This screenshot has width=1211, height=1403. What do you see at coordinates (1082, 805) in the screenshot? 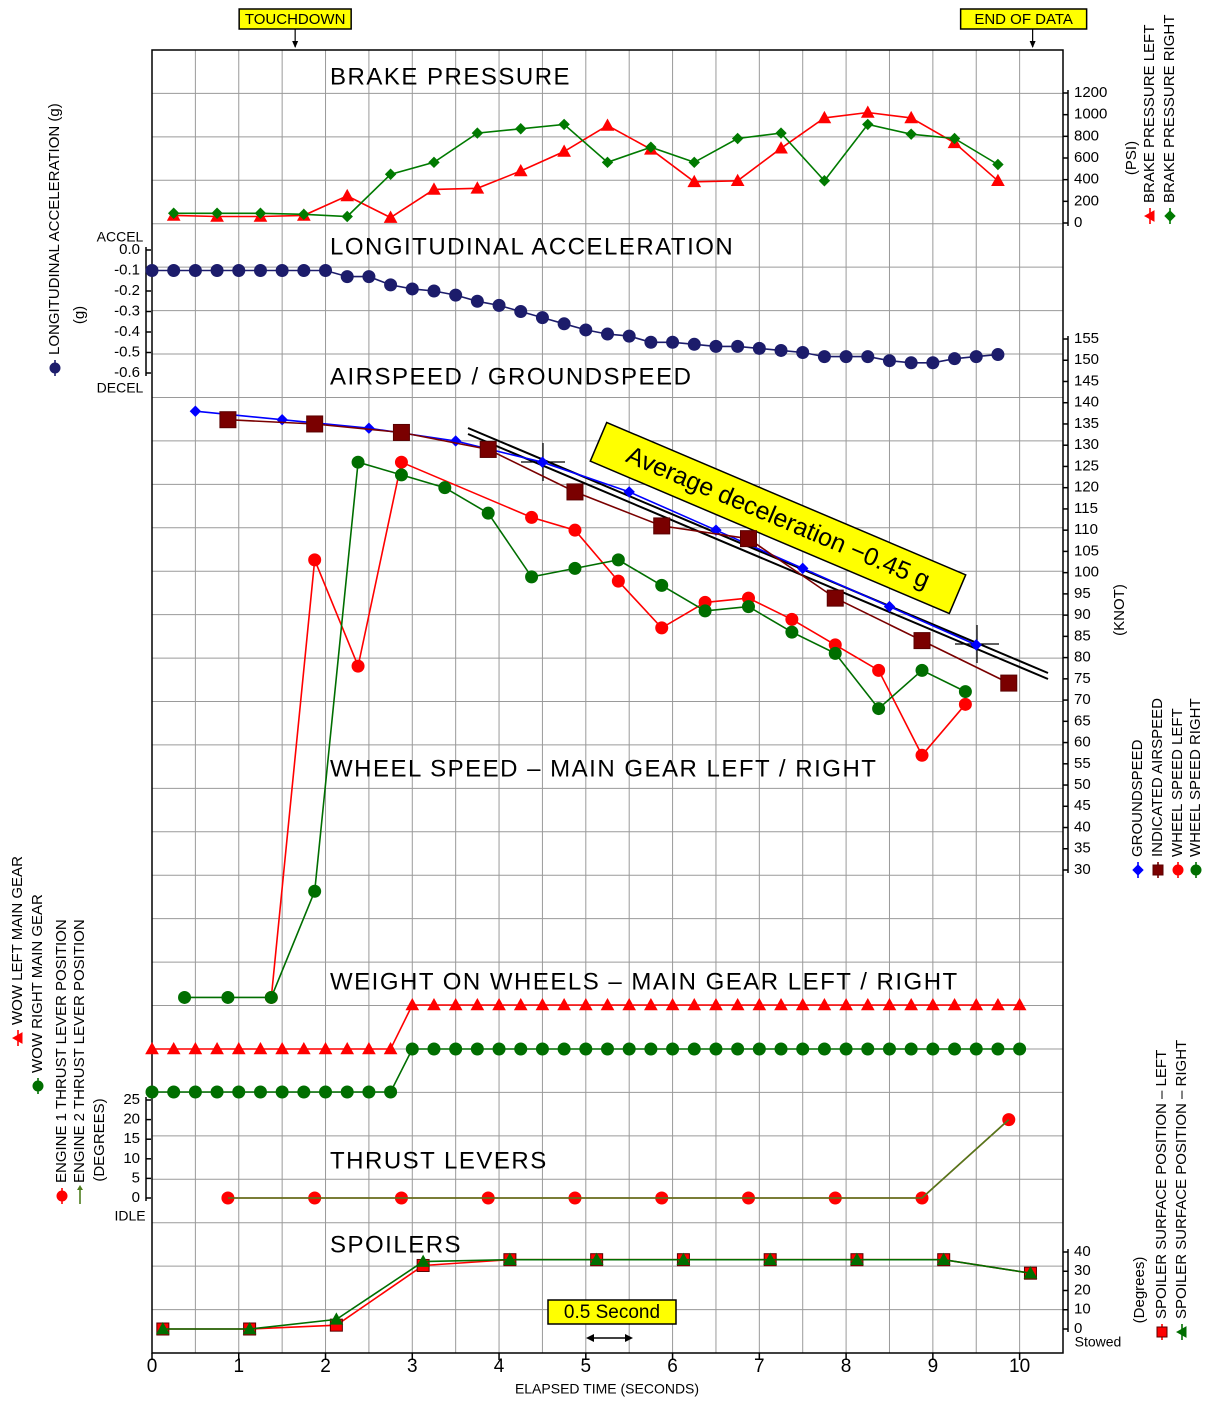
I see `y-tick-label: 45` at bounding box center [1082, 805].